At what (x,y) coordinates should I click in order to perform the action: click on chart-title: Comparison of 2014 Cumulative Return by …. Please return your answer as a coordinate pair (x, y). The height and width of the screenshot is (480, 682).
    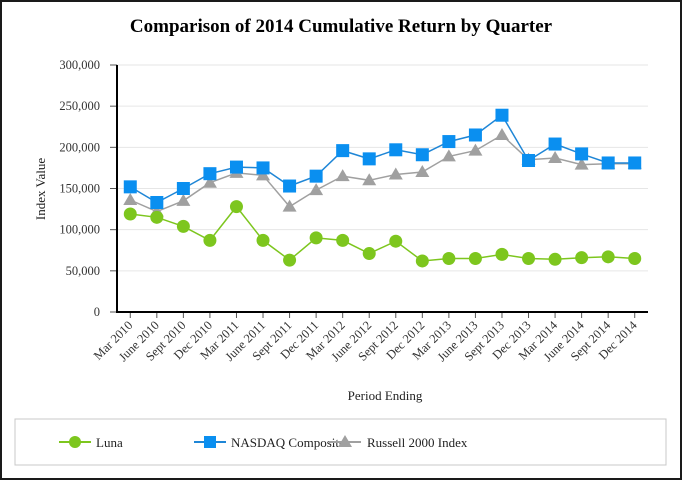
    Looking at the image, I should click on (341, 26).